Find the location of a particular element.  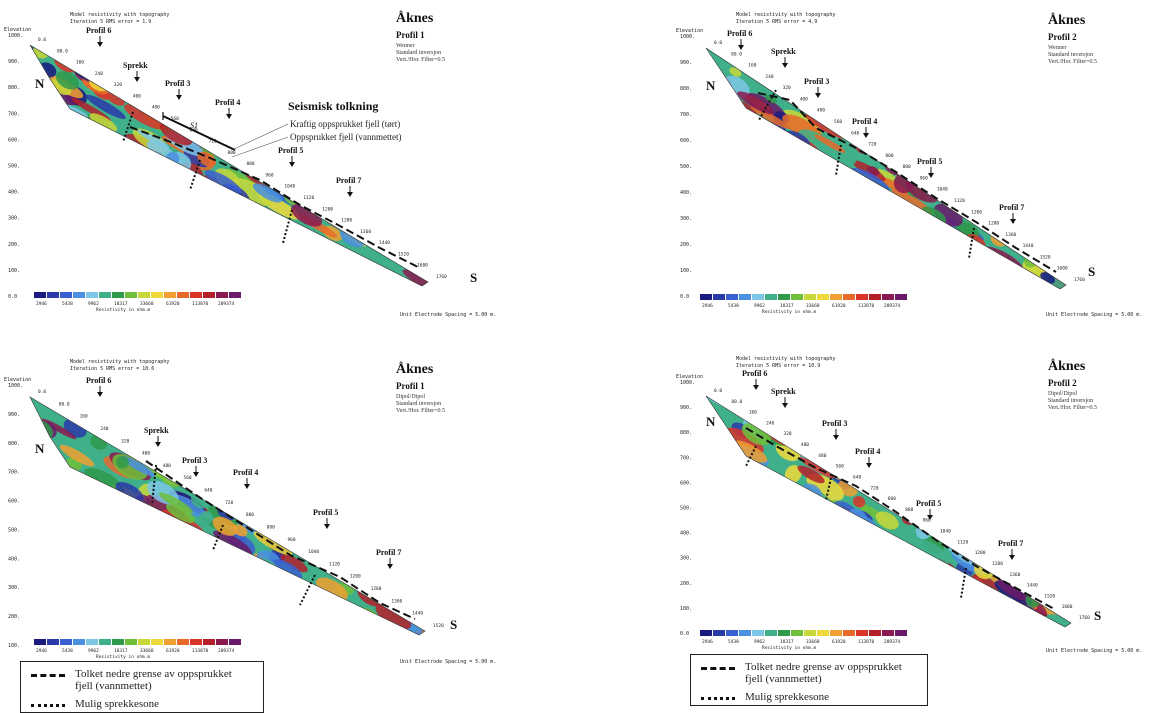

dotted-line-icon is located at coordinates (718, 698).